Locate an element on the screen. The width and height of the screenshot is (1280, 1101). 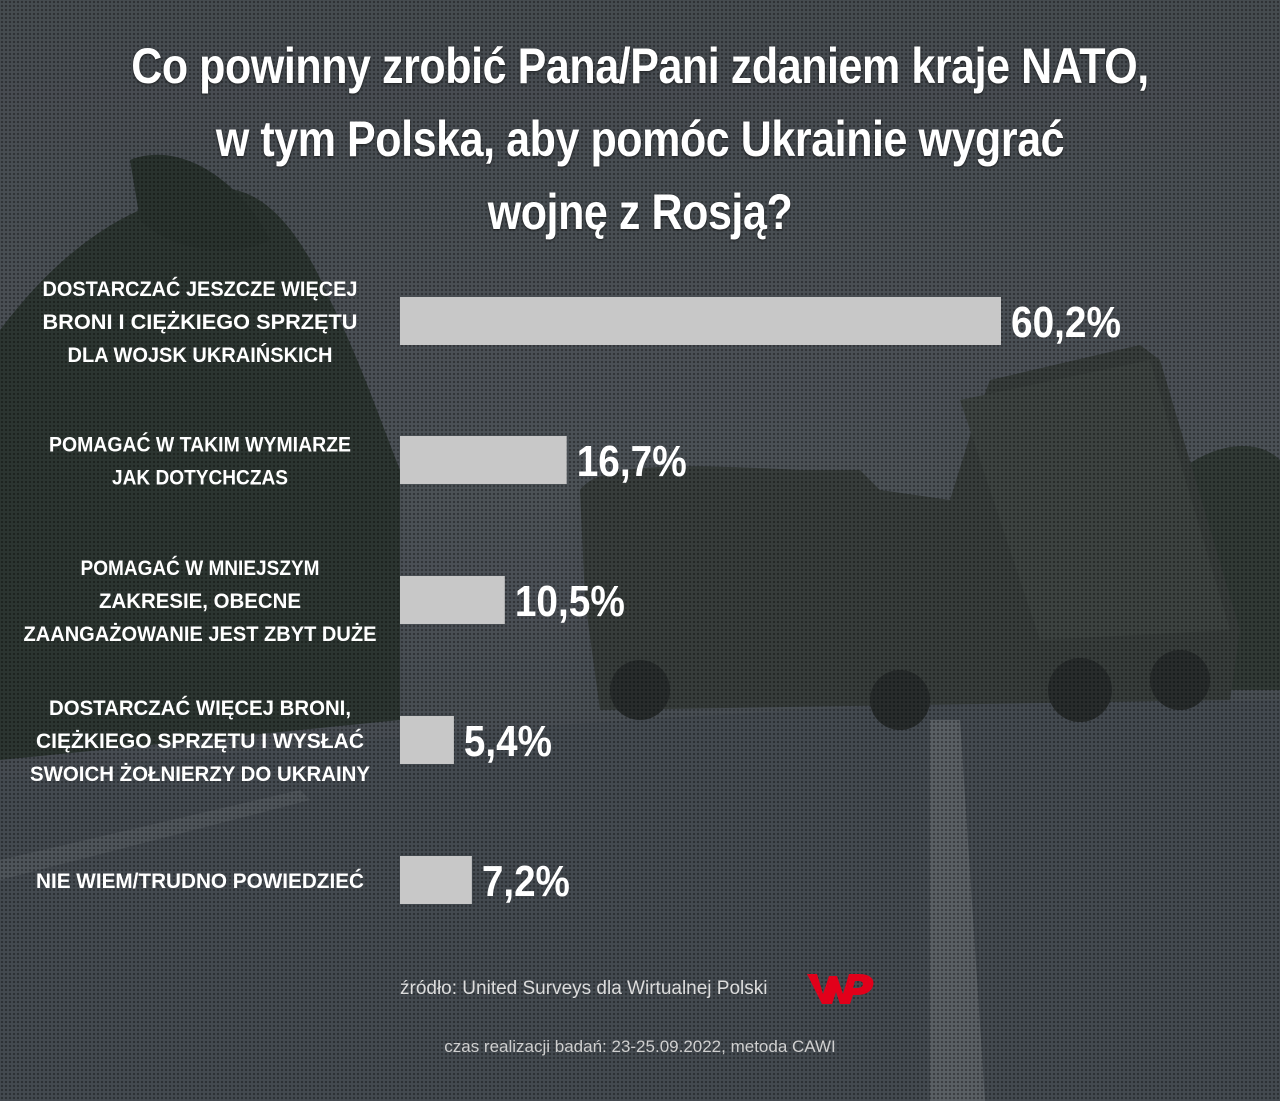
category-label: POMAGAĆ W MNIEJSZYM is located at coordinates (200, 568).